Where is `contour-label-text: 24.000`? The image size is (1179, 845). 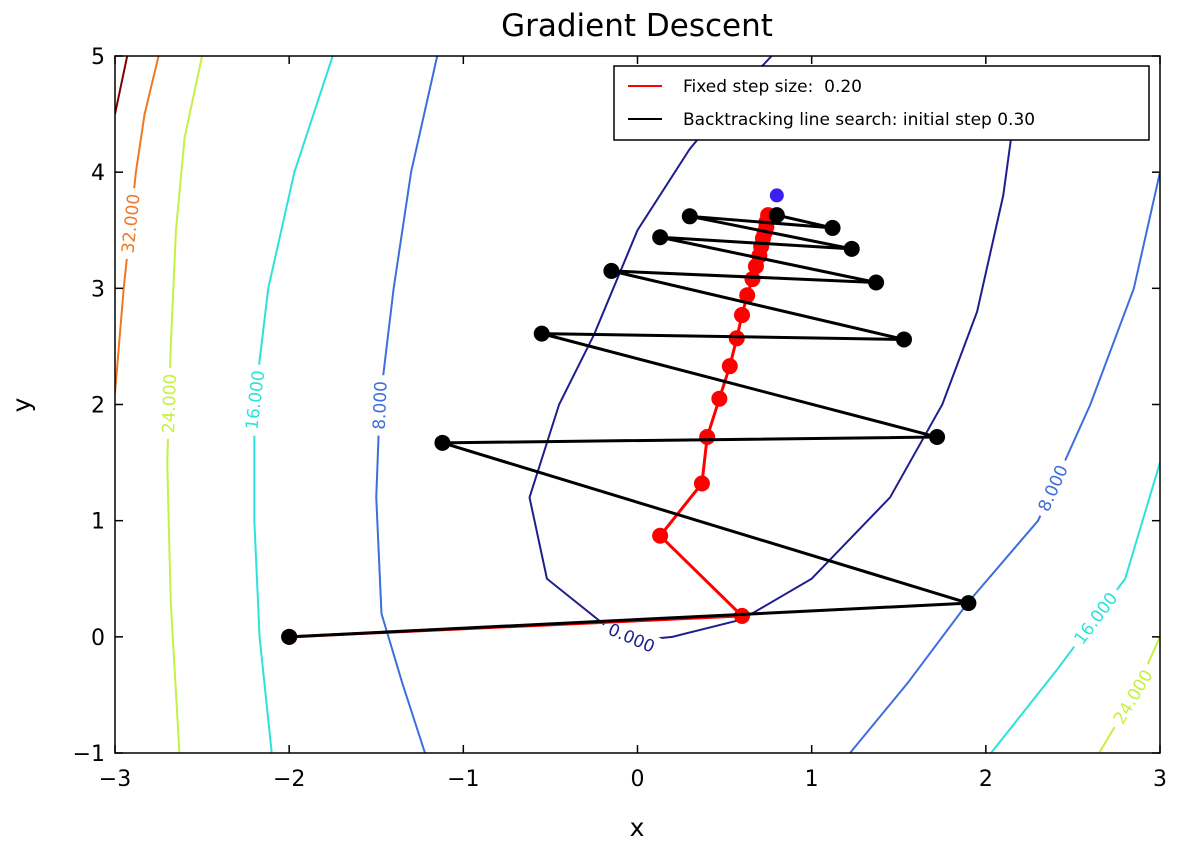 contour-label-text: 24.000 is located at coordinates (170, 403).